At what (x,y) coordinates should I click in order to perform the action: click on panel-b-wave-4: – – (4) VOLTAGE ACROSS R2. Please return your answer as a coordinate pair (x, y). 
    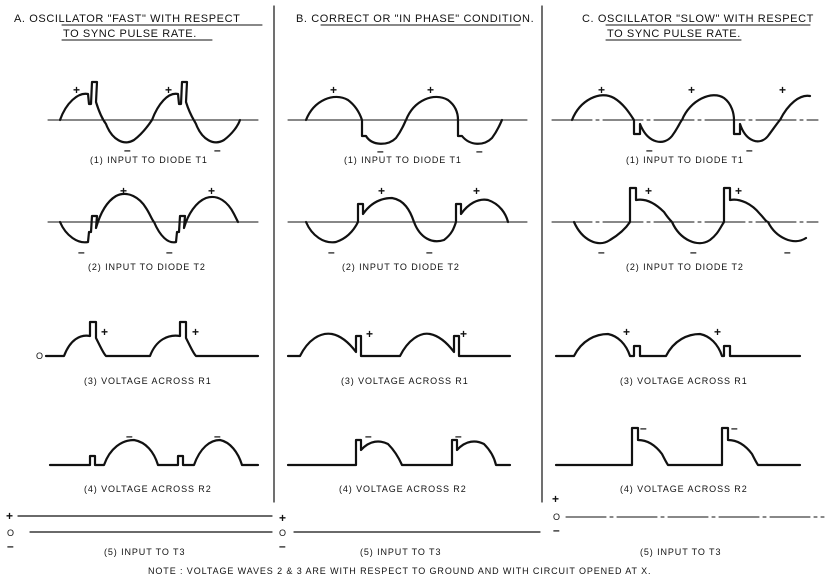
    Looking at the image, I should click on (399, 461).